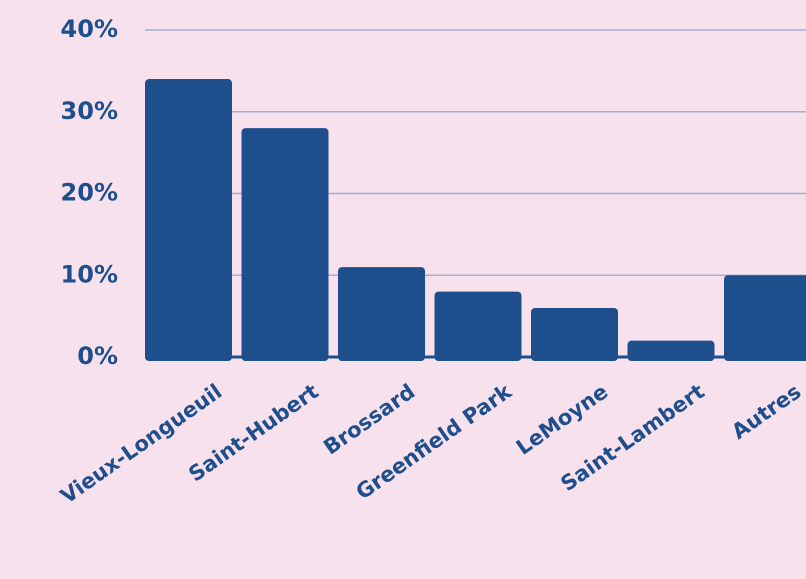 The height and width of the screenshot is (579, 806). I want to click on x-tick-label: Greenfield Park, so click(434, 442).